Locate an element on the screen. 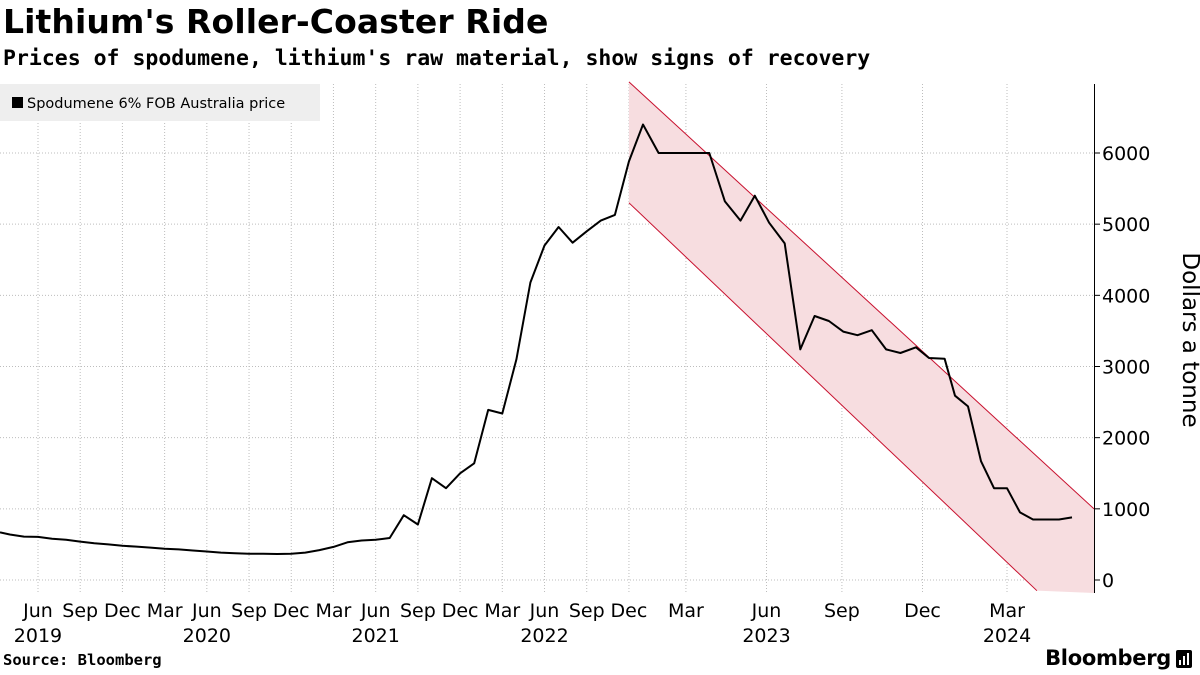  x-tick-label-7: Mar is located at coordinates (334, 611).